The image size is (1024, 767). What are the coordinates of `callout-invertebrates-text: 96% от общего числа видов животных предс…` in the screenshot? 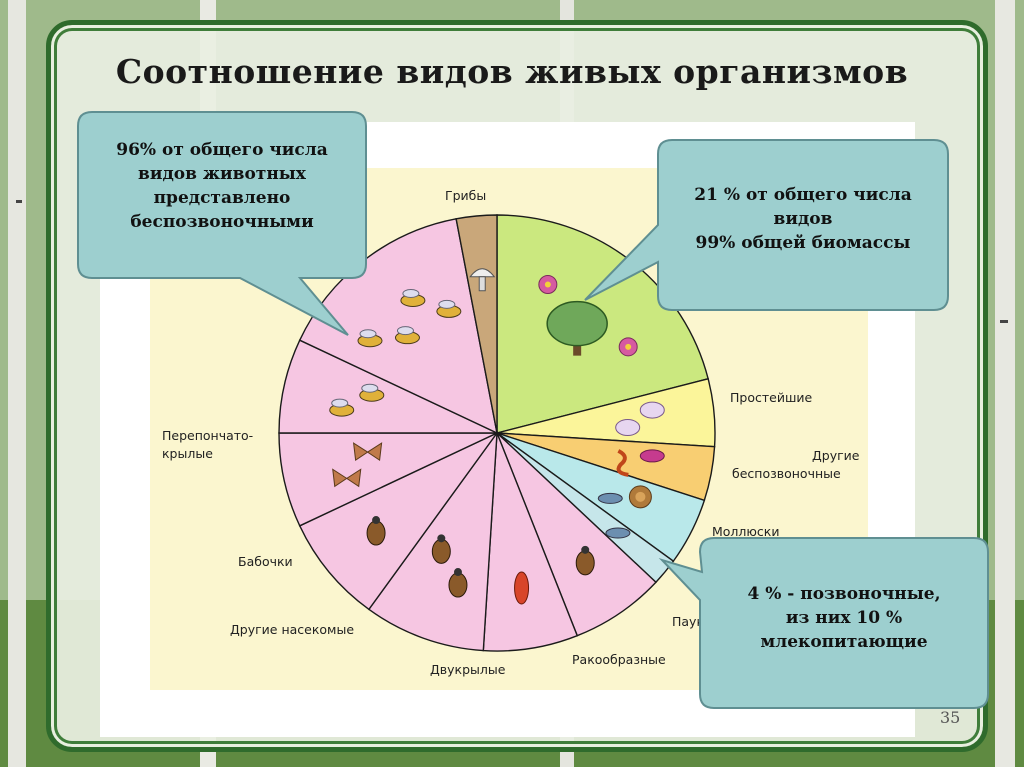 It's located at (222, 186).